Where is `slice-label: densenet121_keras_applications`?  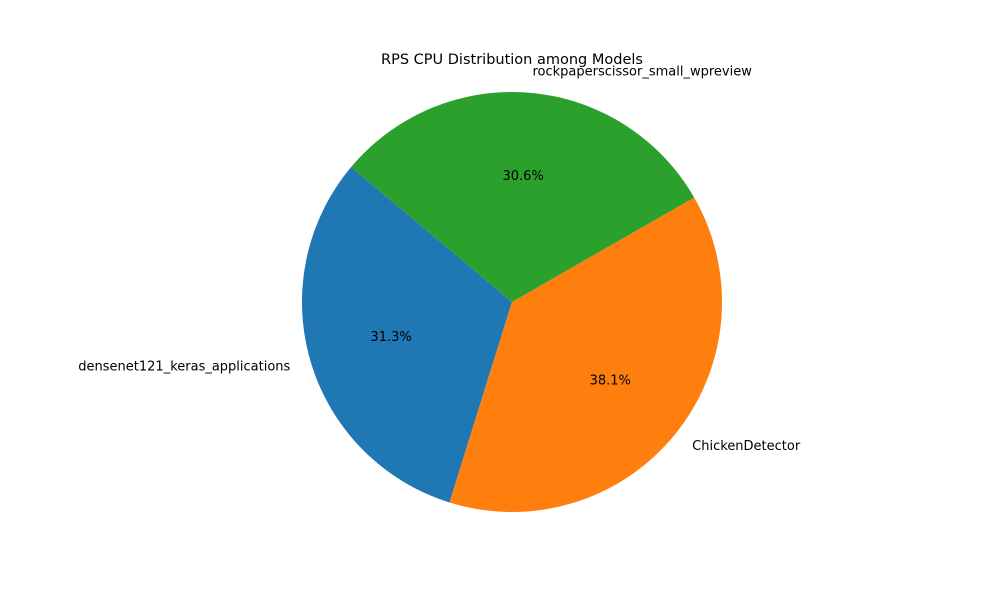
slice-label: densenet121_keras_applications is located at coordinates (184, 366).